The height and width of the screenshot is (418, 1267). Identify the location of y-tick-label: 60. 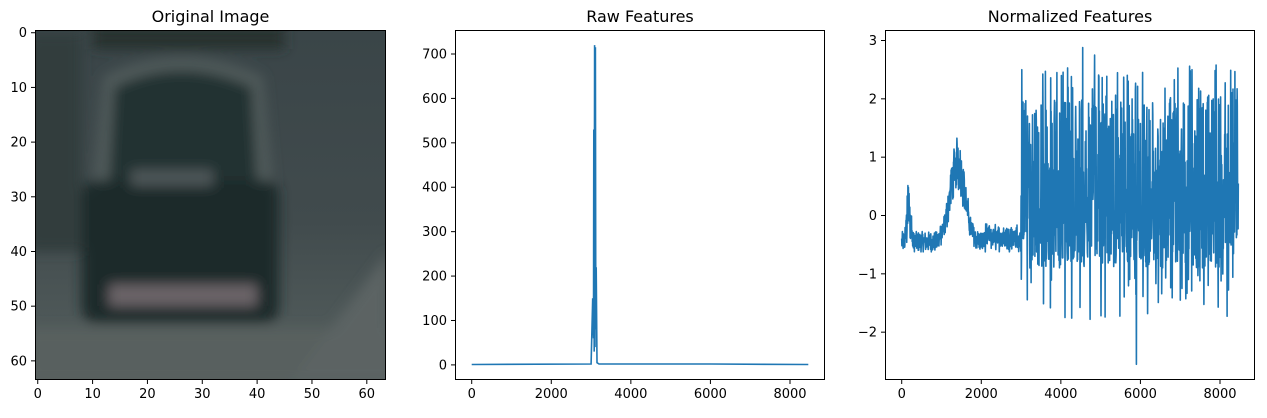
(18, 361).